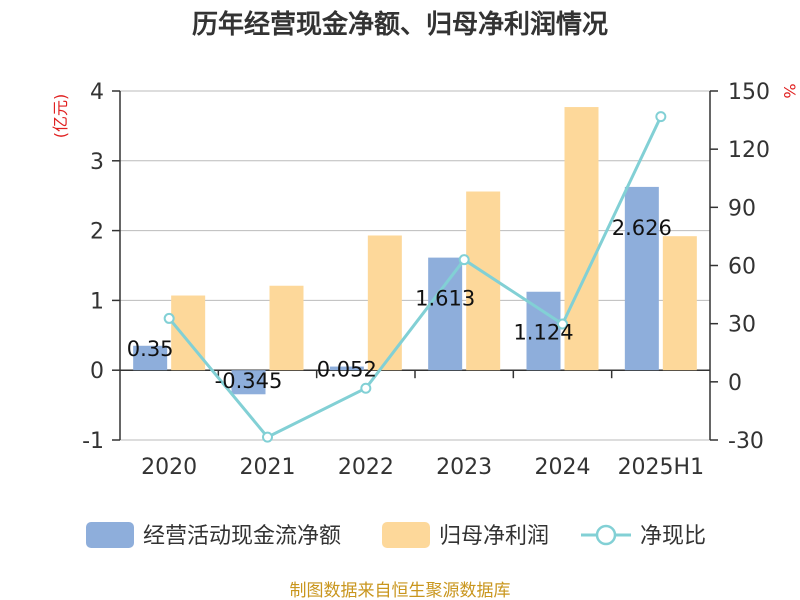  I want to click on y-left-tick-label: 4, so click(97, 92).